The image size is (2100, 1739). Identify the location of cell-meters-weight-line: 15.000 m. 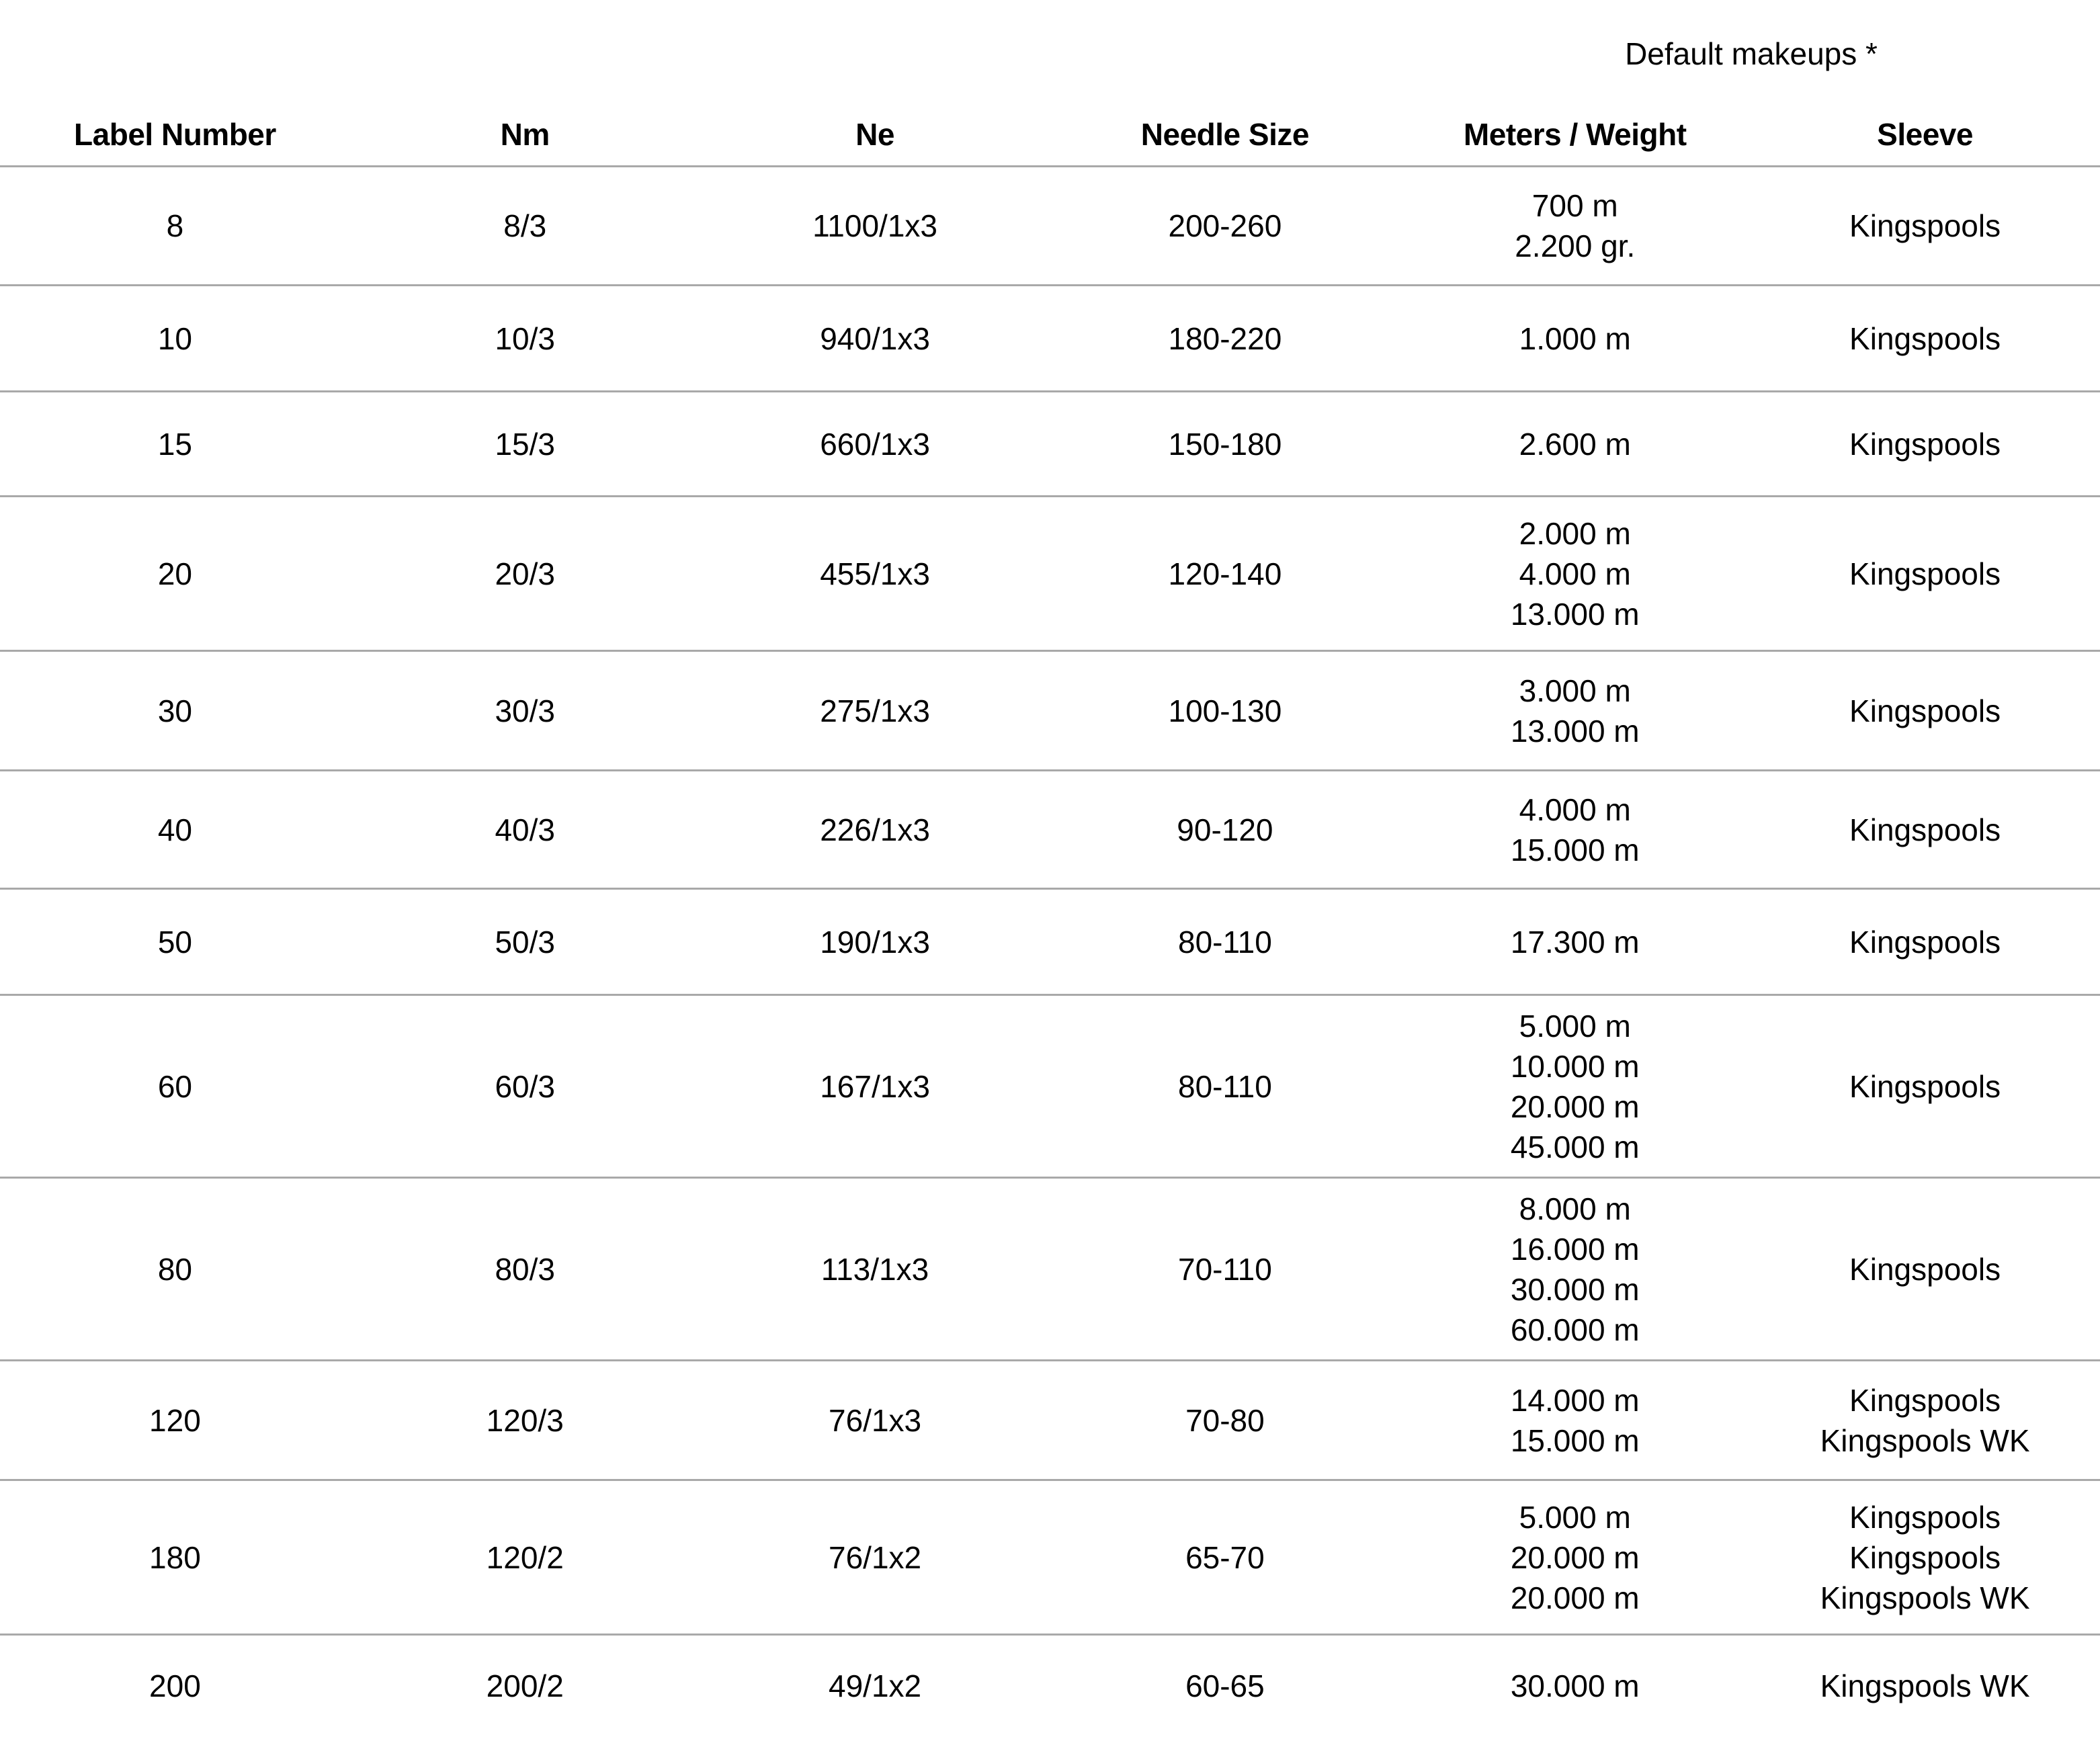
(1575, 850).